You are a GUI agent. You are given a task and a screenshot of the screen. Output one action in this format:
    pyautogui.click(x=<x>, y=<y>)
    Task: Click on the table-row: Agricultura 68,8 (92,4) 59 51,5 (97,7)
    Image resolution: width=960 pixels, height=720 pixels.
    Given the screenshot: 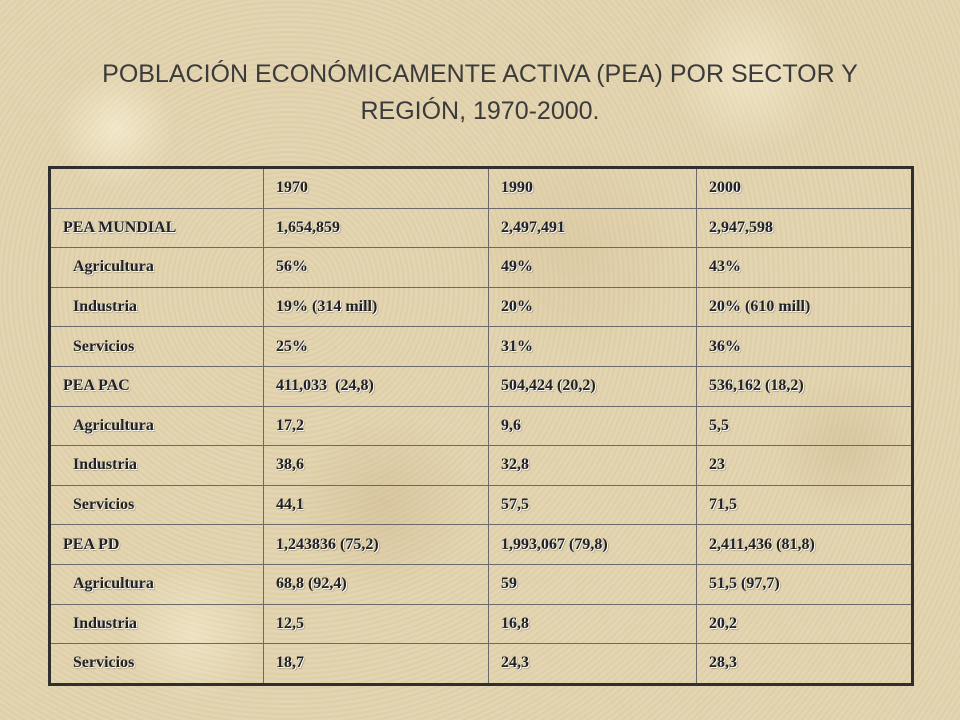 What is the action you would take?
    pyautogui.click(x=481, y=584)
    